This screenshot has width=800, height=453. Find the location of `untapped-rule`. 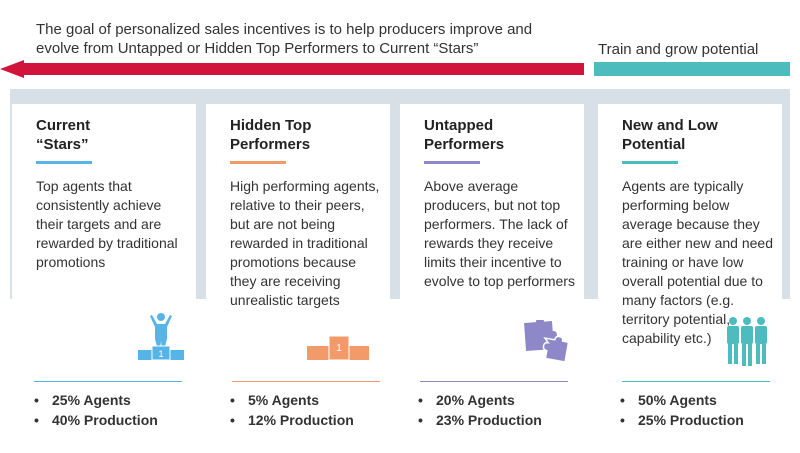

untapped-rule is located at coordinates (494, 381).